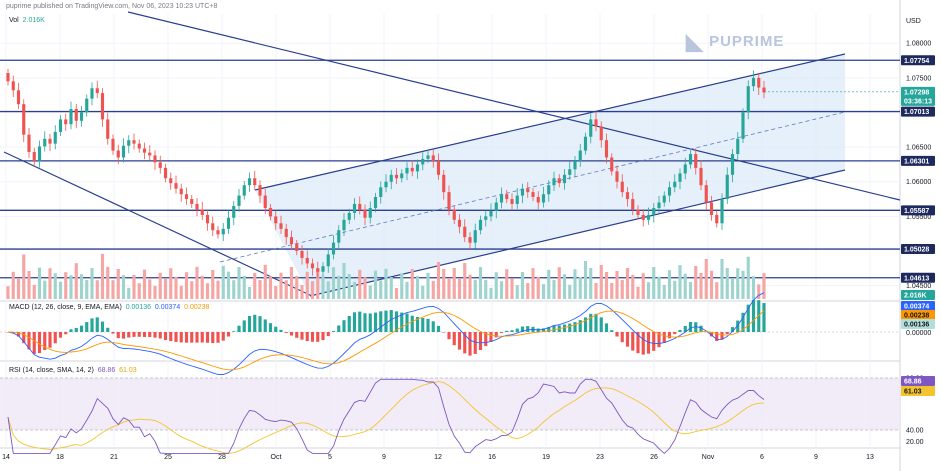 The height and width of the screenshot is (471, 941). What do you see at coordinates (492, 457) in the screenshot?
I see `time-tick-label: 16` at bounding box center [492, 457].